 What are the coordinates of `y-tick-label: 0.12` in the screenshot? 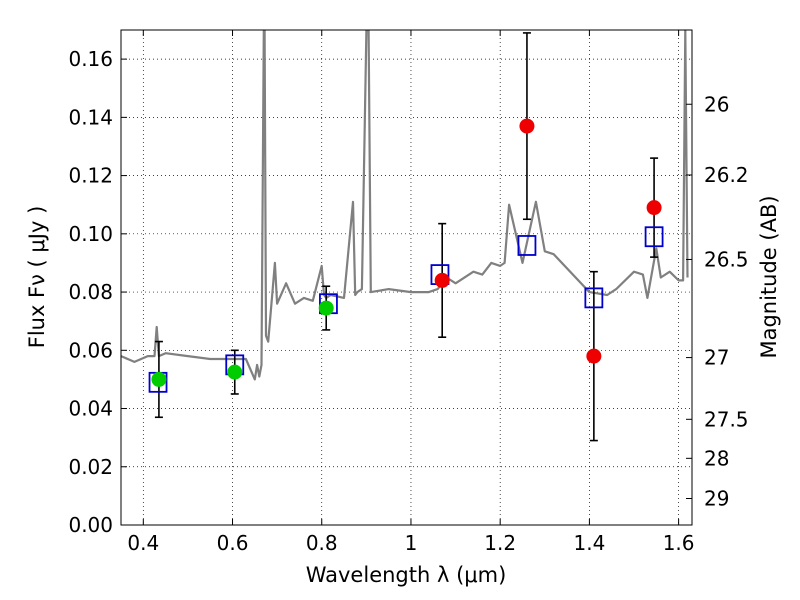 It's located at (90, 176).